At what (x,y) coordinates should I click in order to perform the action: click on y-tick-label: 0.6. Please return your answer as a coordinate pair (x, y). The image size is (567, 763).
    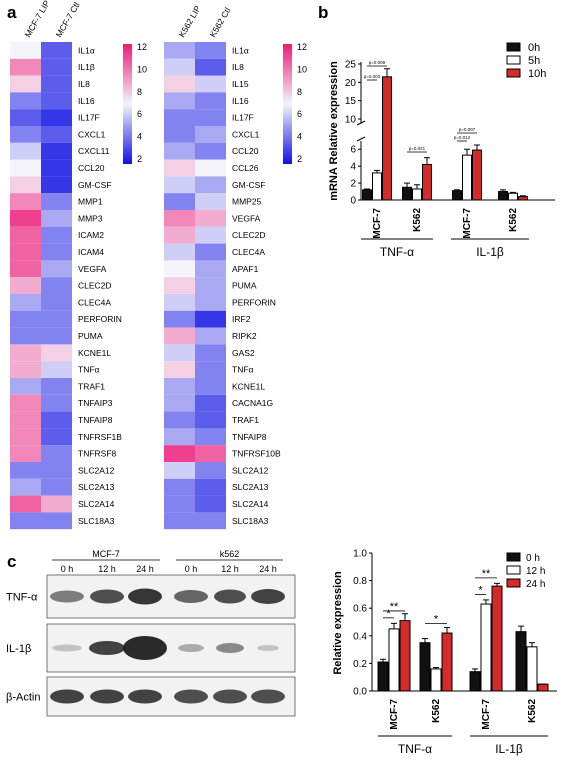
    Looking at the image, I should click on (360, 609).